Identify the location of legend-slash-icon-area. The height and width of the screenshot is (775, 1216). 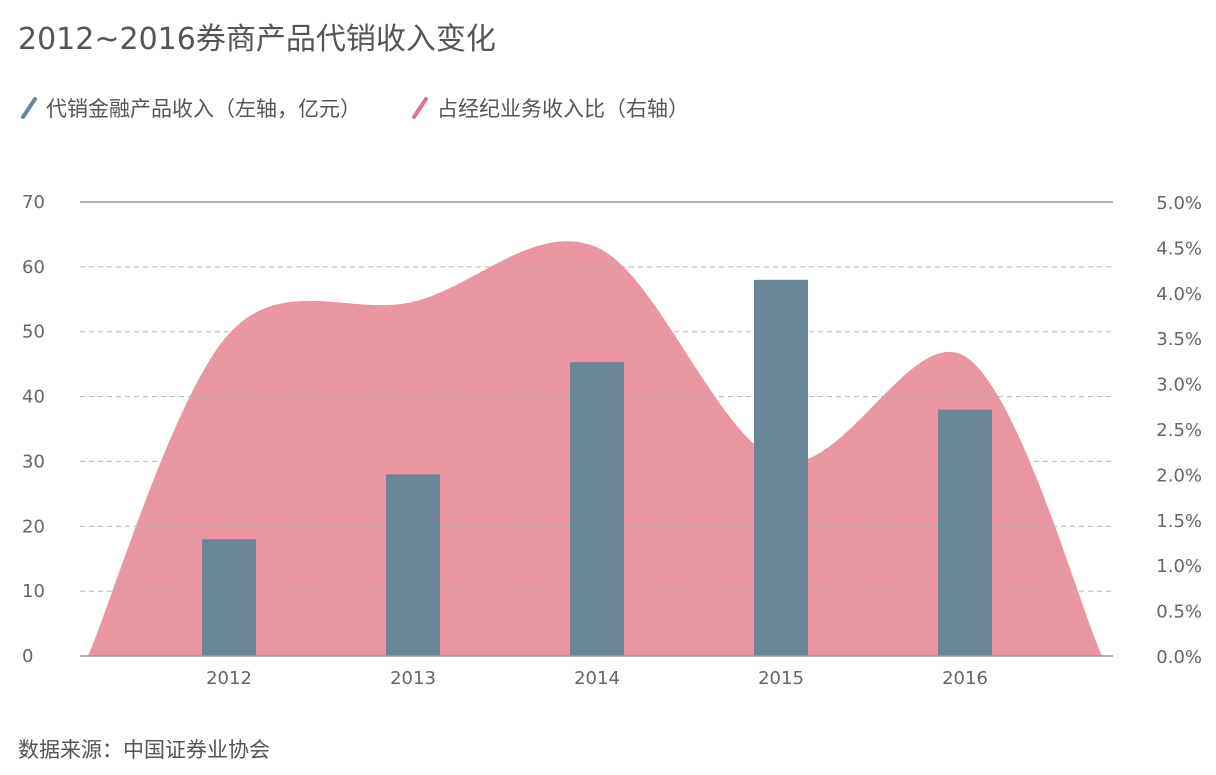
(420, 108).